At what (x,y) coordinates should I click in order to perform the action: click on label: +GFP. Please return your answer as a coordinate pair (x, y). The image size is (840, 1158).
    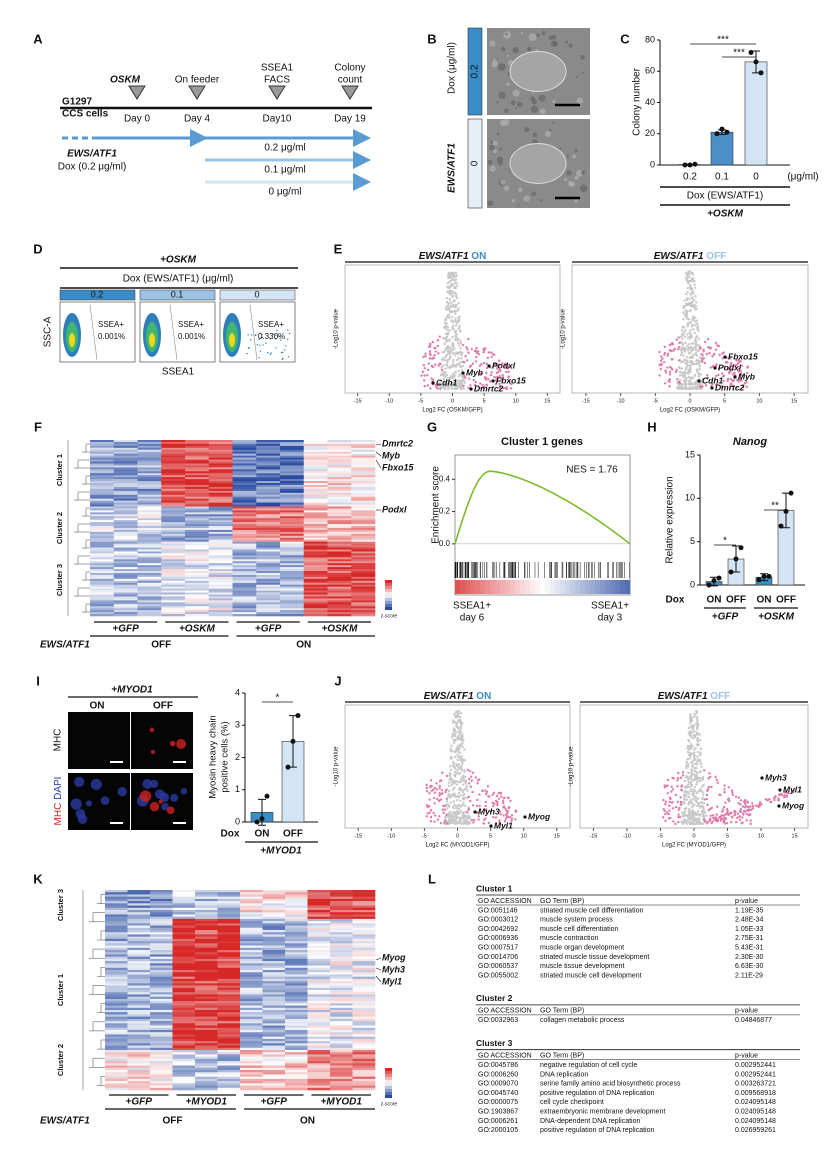
    Looking at the image, I should click on (125, 629).